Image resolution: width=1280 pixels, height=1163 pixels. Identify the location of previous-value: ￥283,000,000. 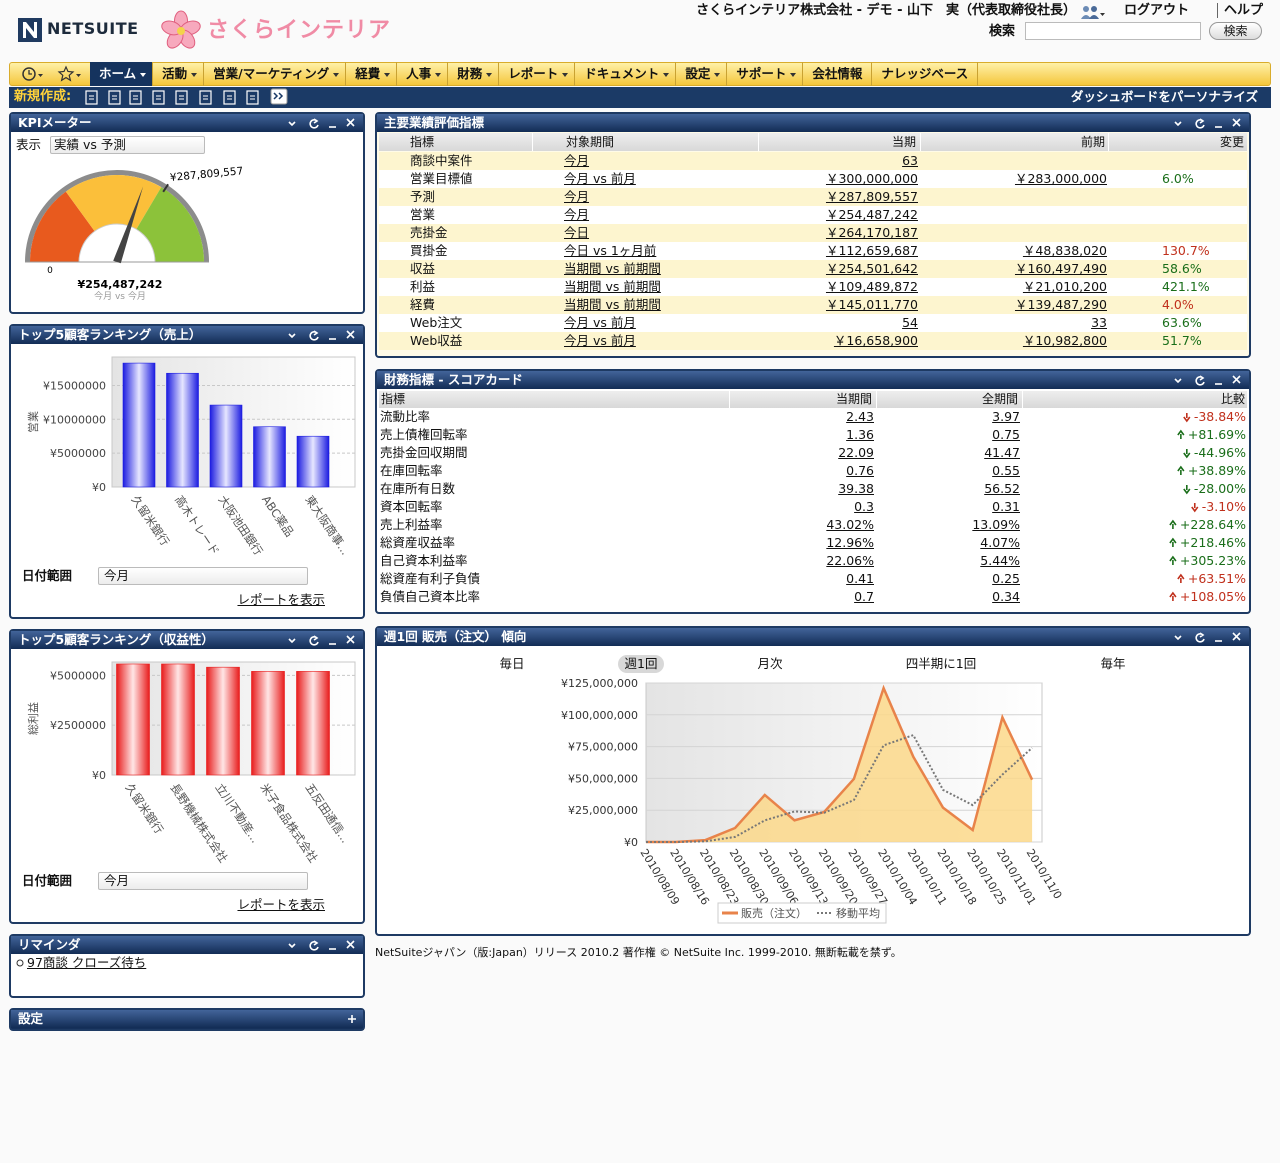
(1060, 178).